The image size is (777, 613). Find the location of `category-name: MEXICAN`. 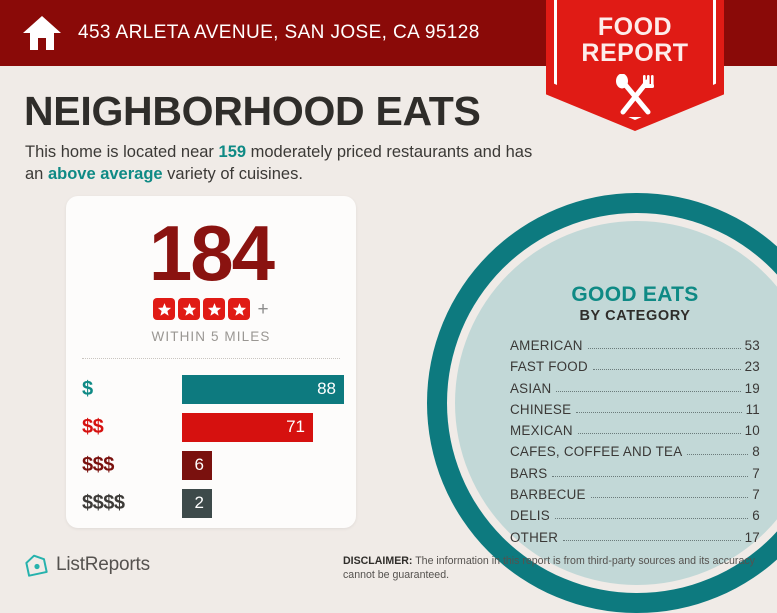

category-name: MEXICAN is located at coordinates (541, 431).